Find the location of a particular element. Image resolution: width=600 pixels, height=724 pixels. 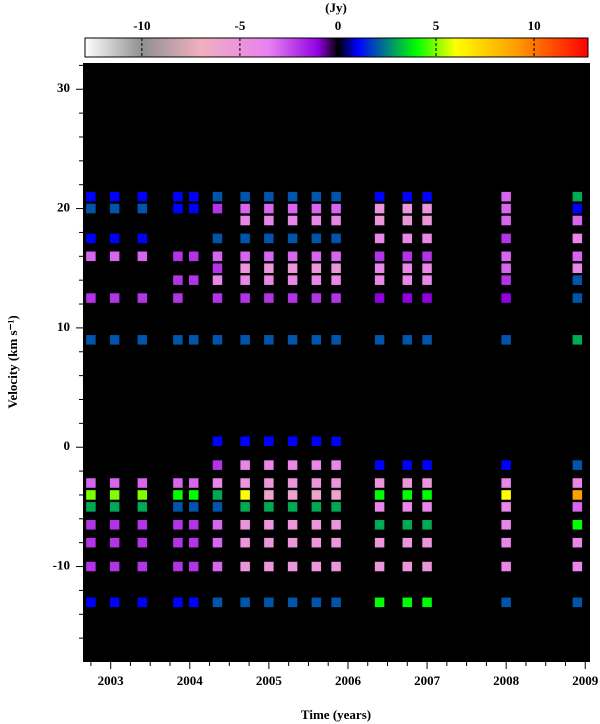

x-tick-label: 2004 is located at coordinates (190, 680).